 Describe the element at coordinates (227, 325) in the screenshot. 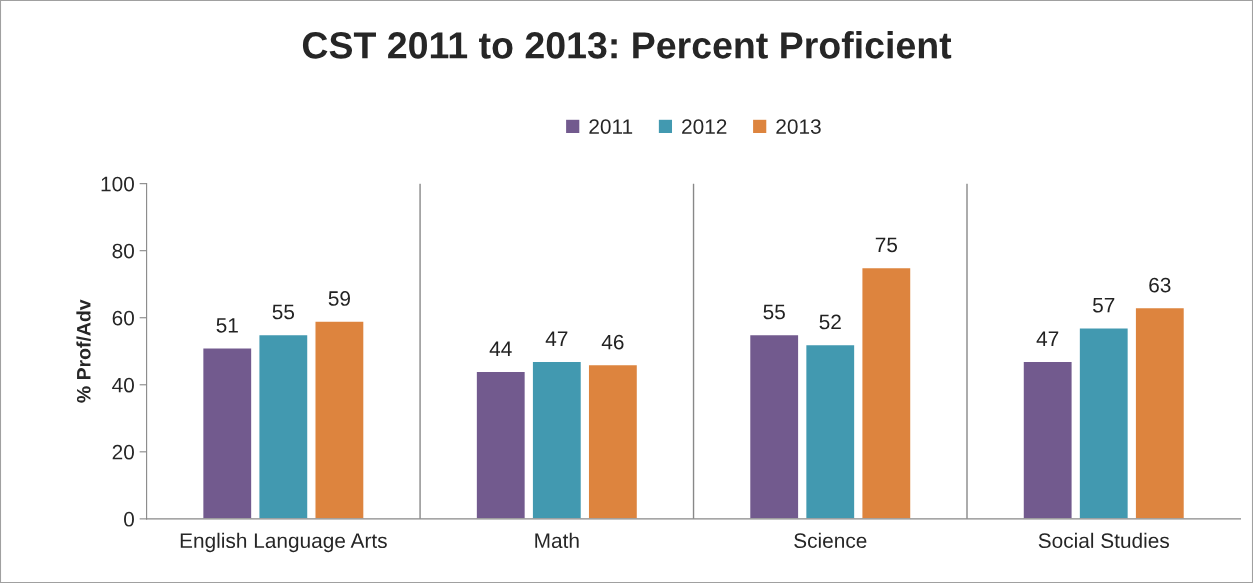

I see `data-label: 51` at that location.